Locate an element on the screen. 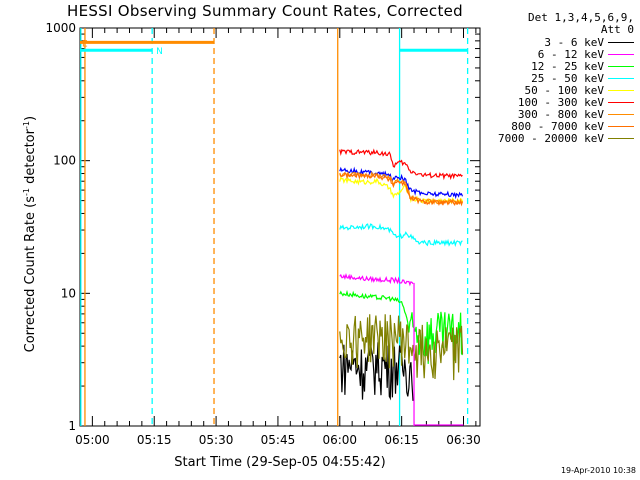 The height and width of the screenshot is (480, 640). legend-entry-label: 50 - 100 keV is located at coordinates (564, 90).